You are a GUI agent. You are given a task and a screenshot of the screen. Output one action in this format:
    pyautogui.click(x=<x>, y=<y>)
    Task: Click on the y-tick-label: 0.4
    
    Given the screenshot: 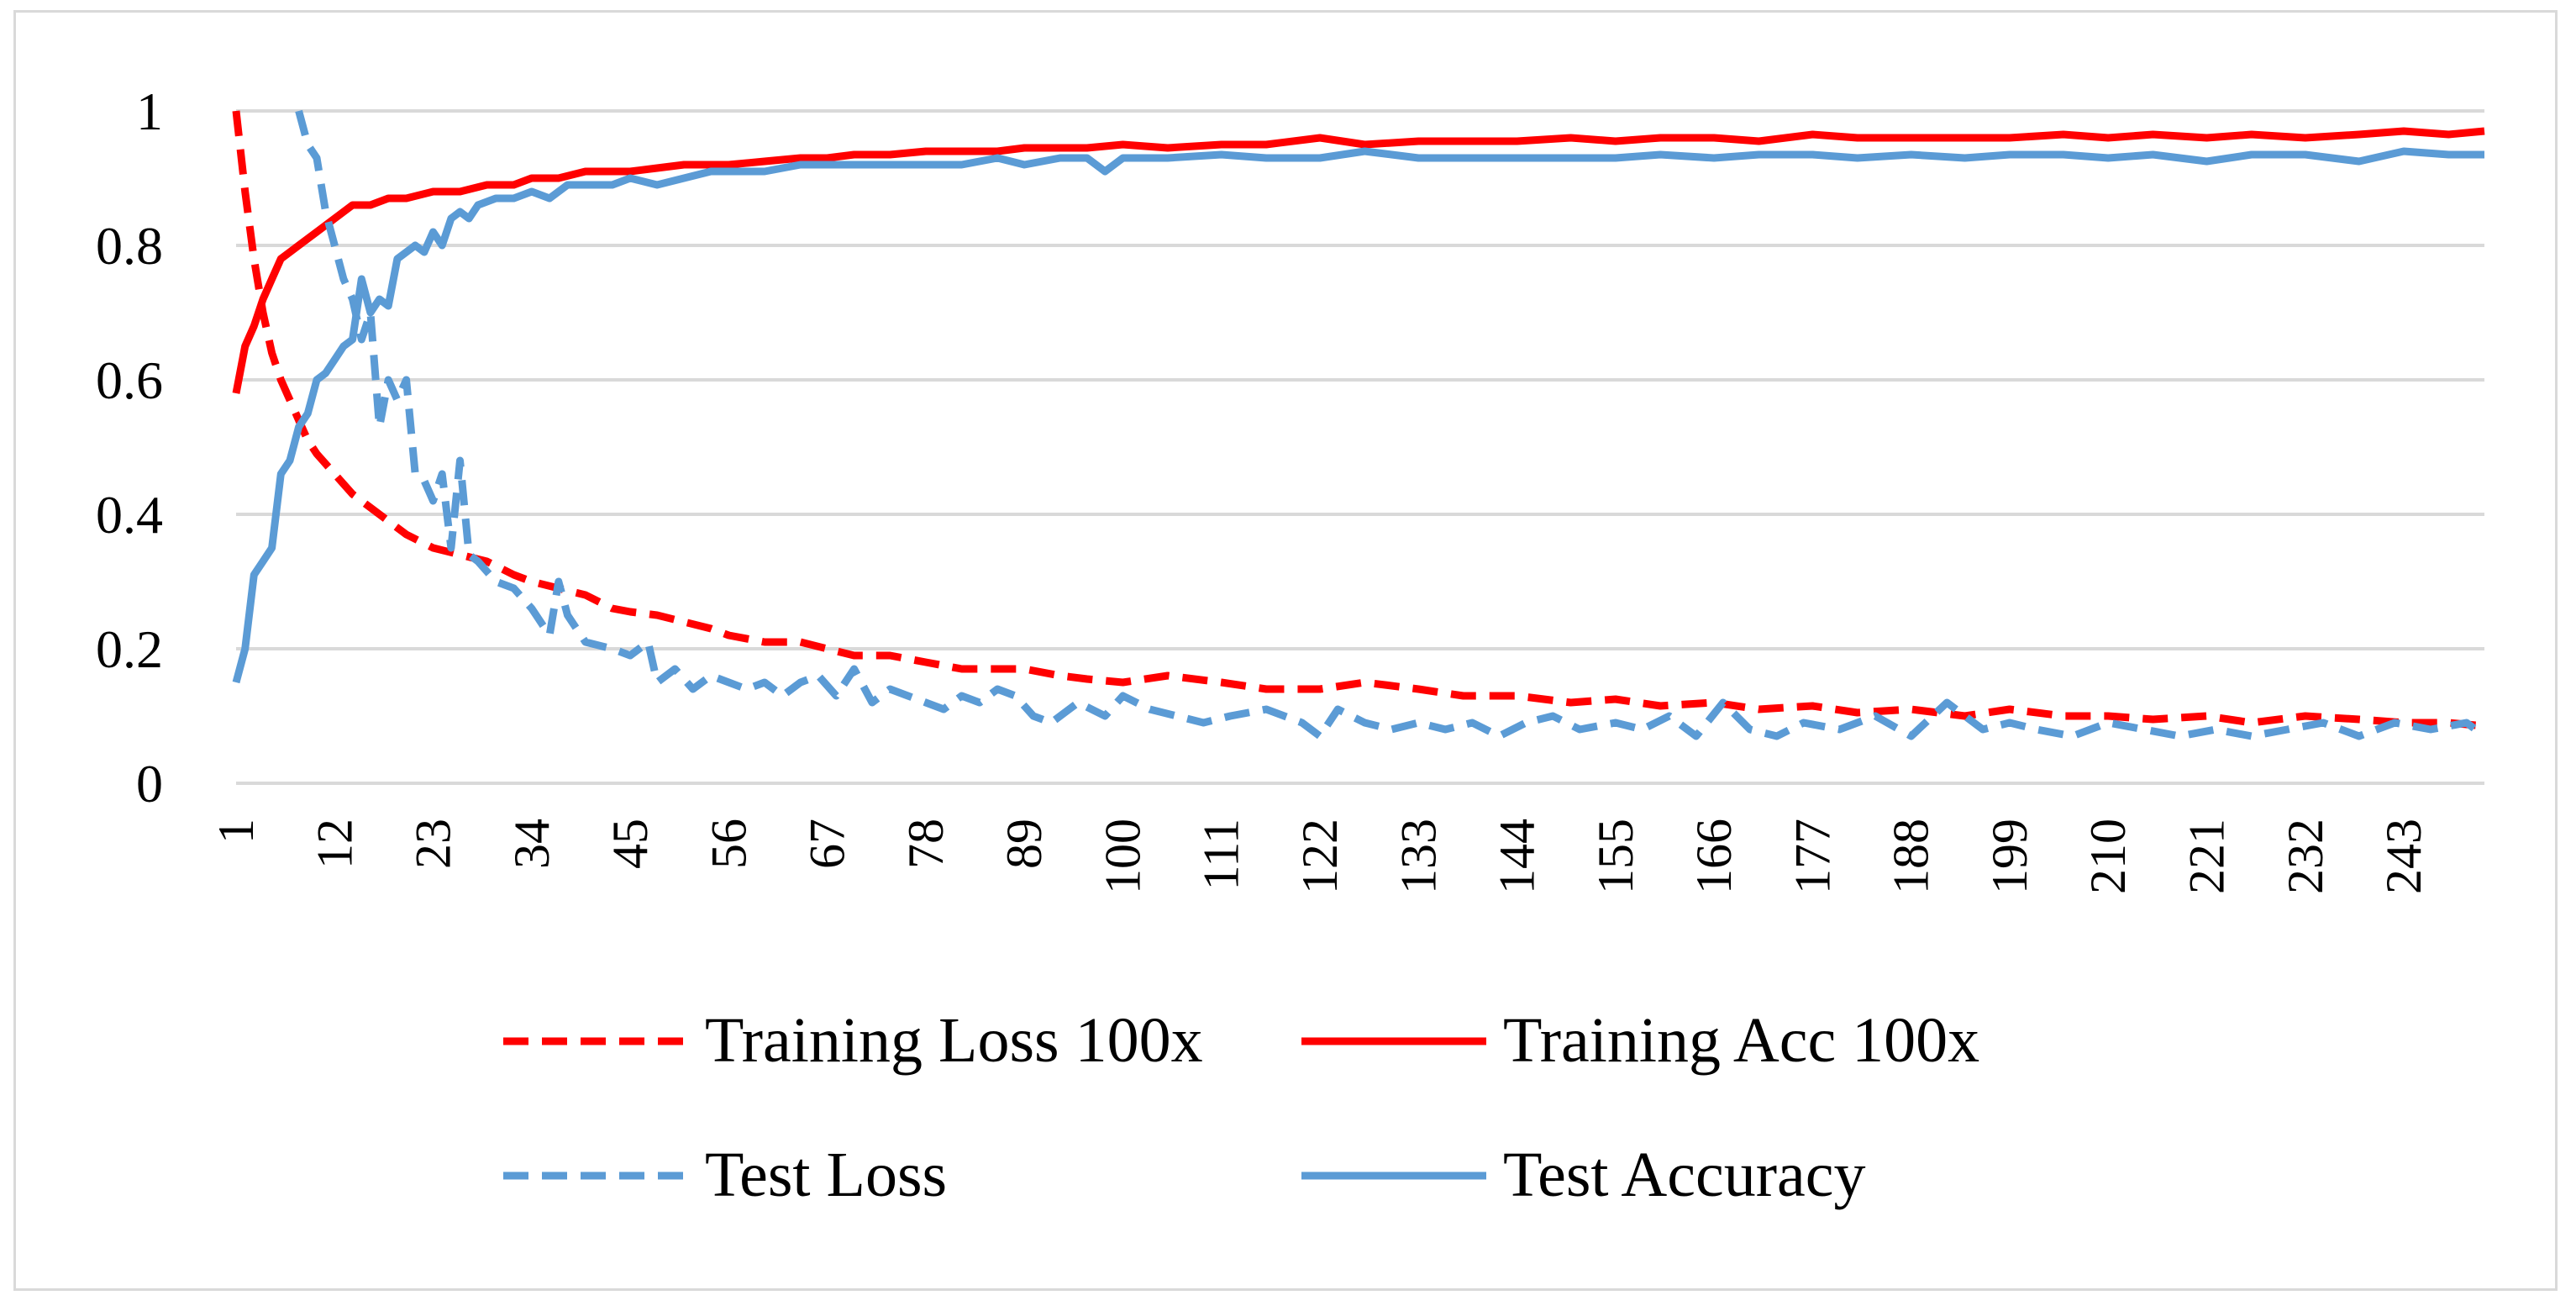 What is the action you would take?
    pyautogui.click(x=129, y=515)
    